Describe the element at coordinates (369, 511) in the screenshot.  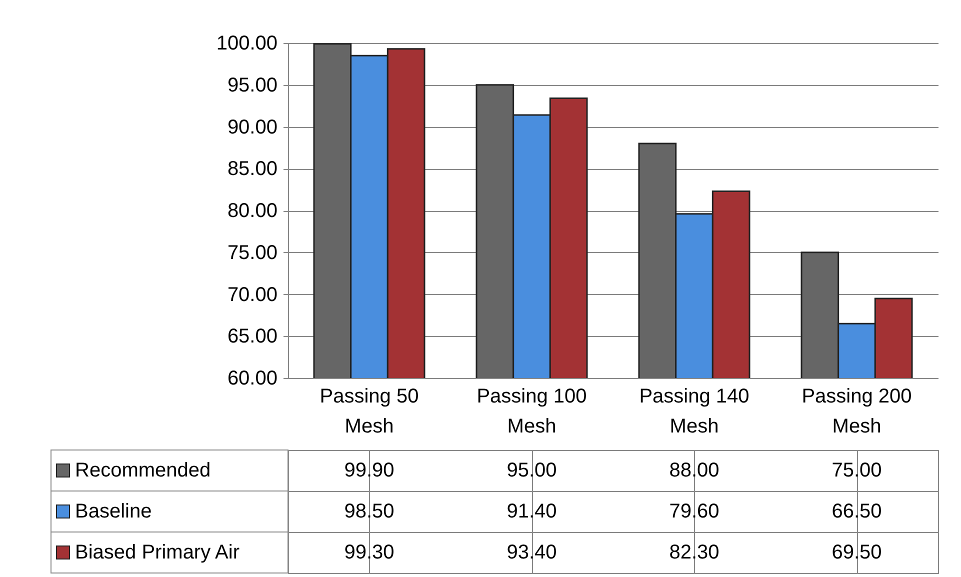
I see `data-label: 98.50` at that location.